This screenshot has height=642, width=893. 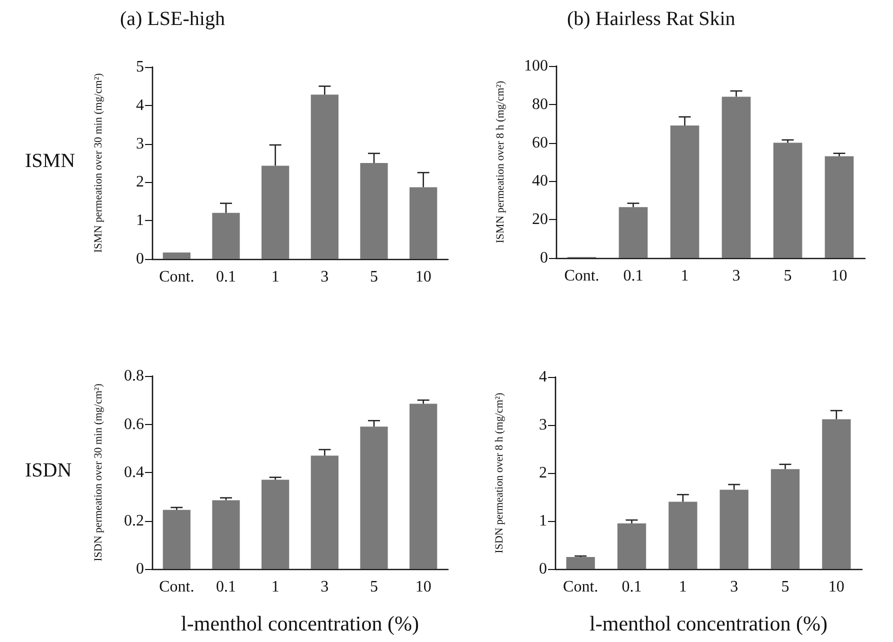 What do you see at coordinates (172, 19) in the screenshot?
I see `chart-title: (a) LSE-high` at bounding box center [172, 19].